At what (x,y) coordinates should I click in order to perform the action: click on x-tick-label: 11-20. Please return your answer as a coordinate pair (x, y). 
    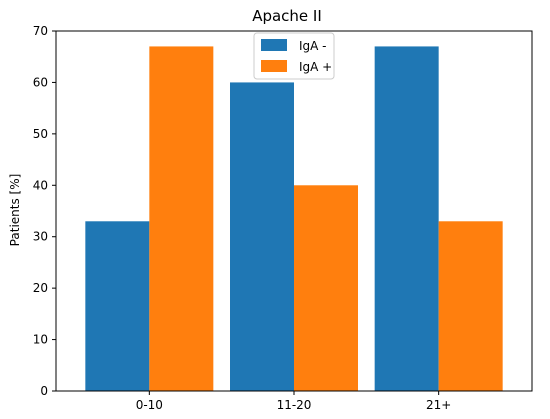
    Looking at the image, I should click on (294, 405).